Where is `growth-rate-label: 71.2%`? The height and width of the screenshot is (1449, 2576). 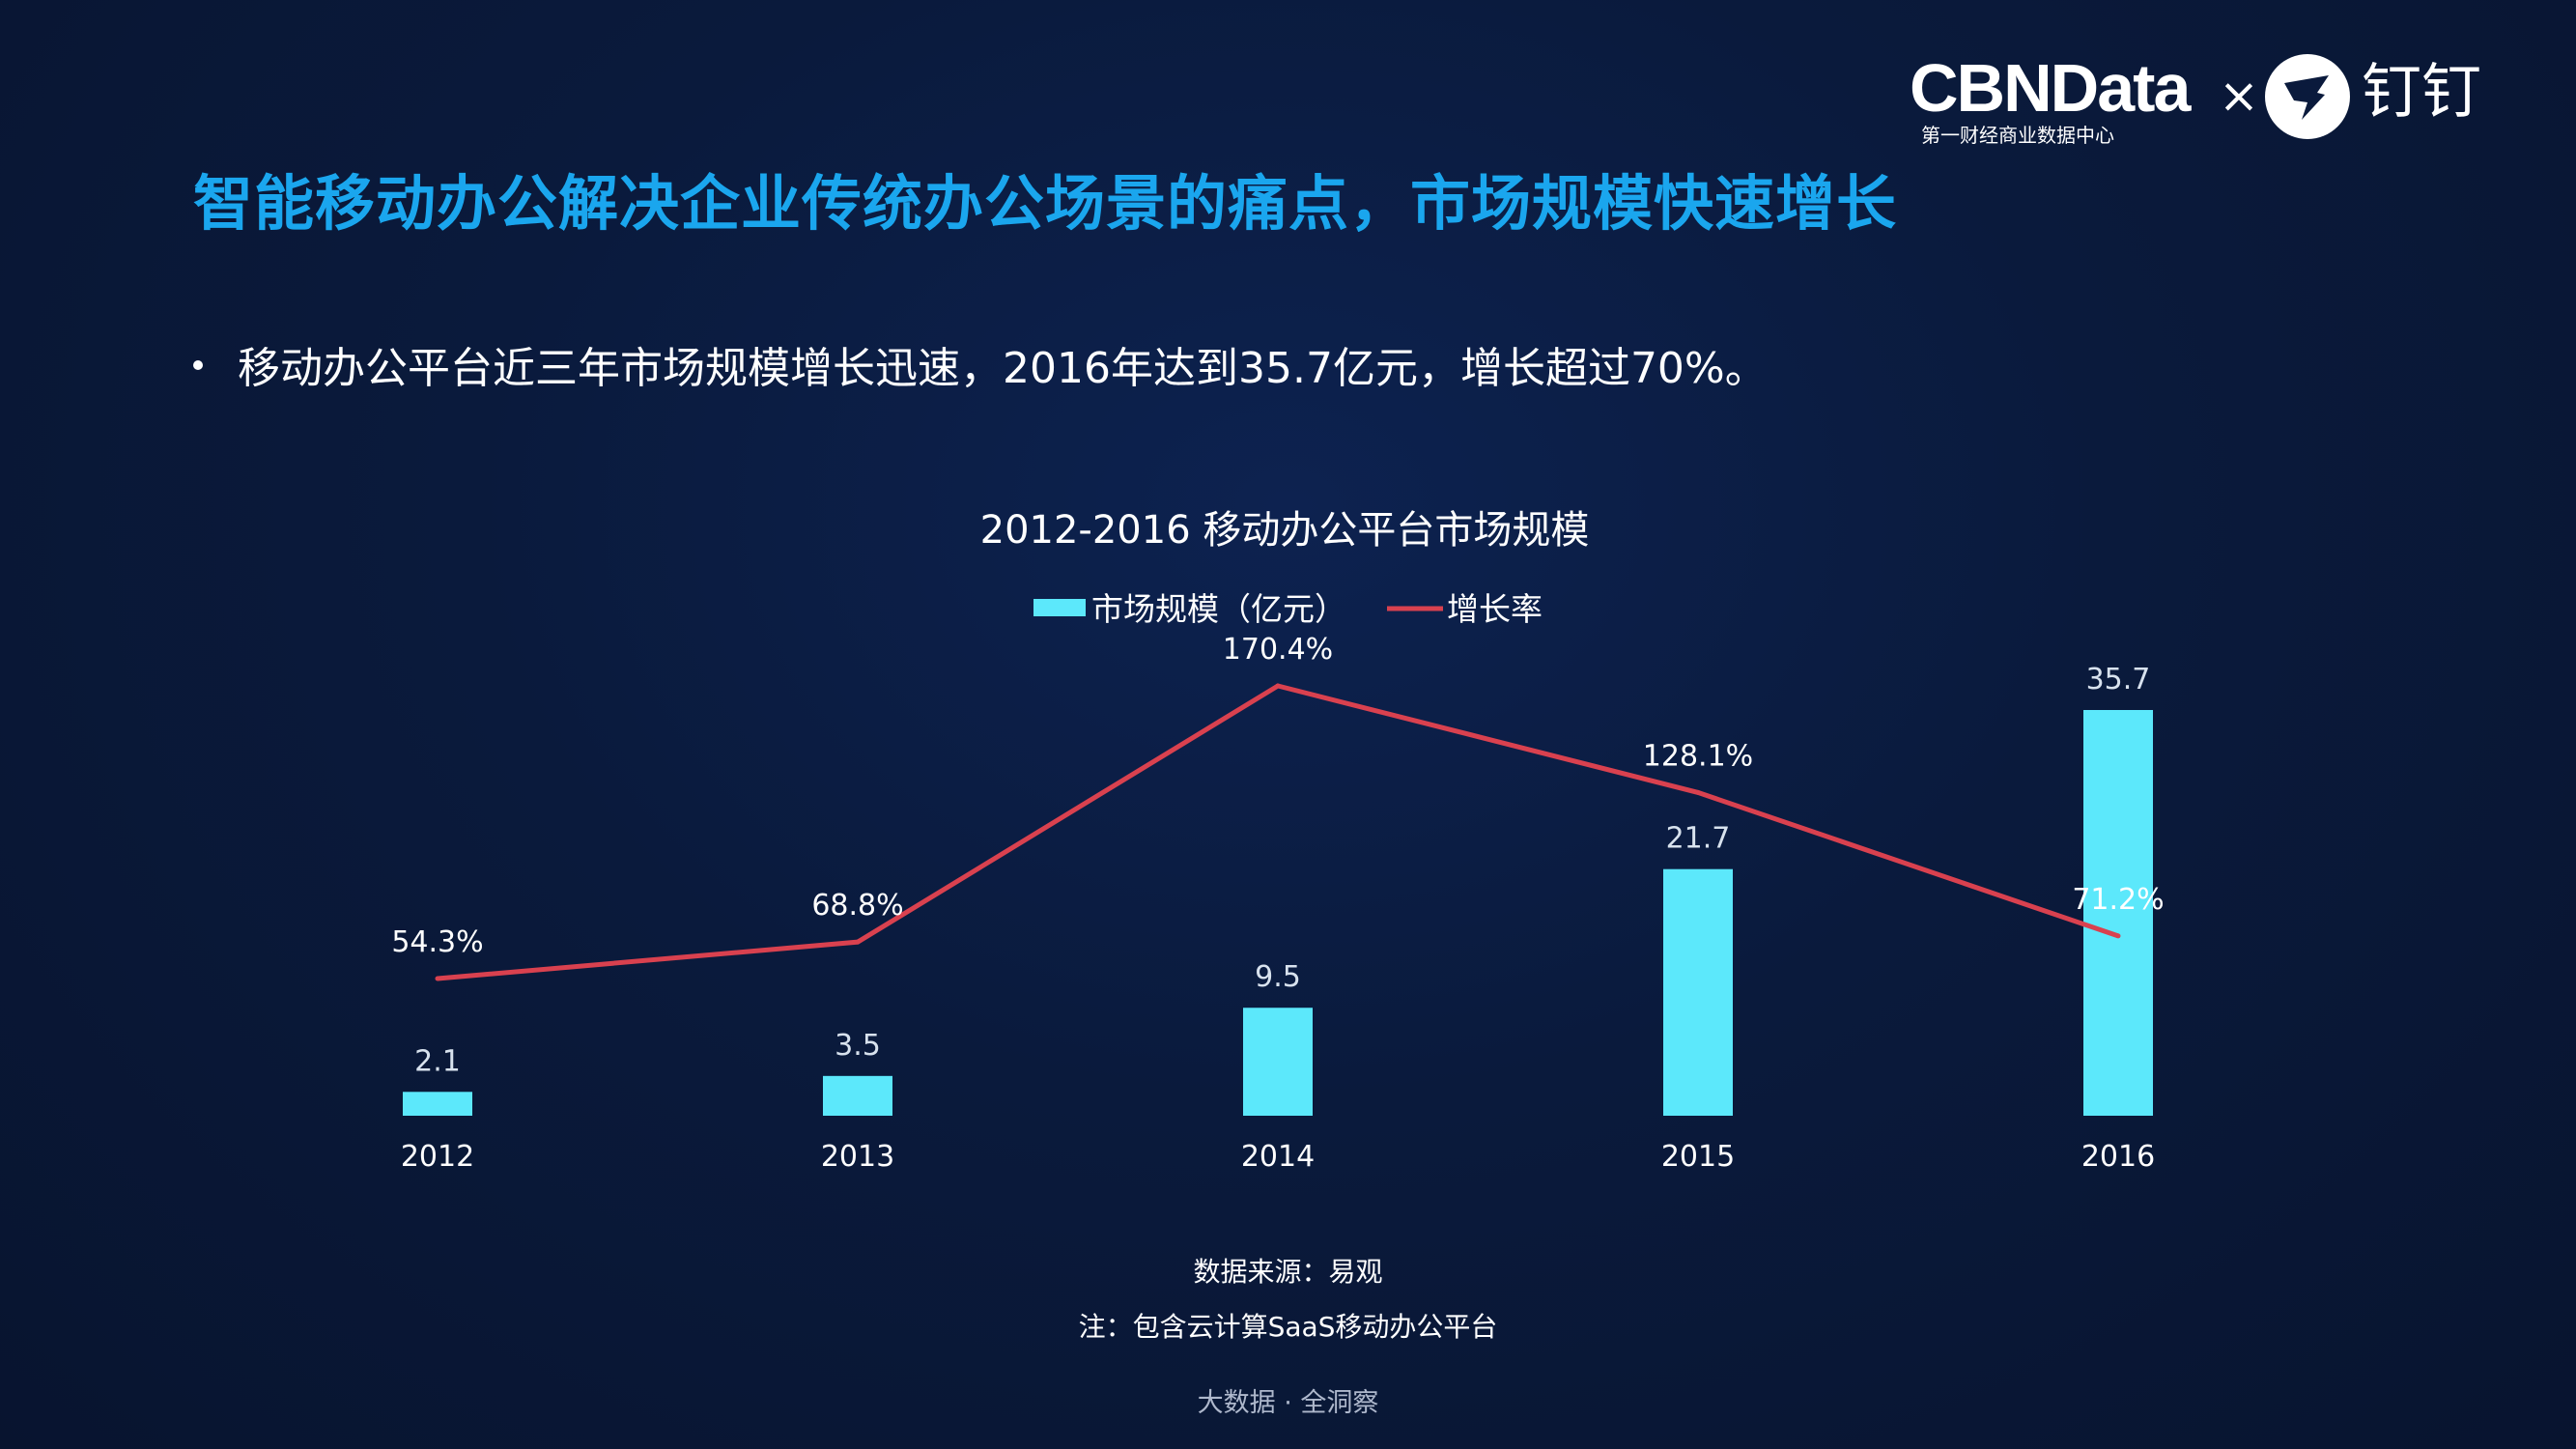
growth-rate-label: 71.2% is located at coordinates (2118, 900).